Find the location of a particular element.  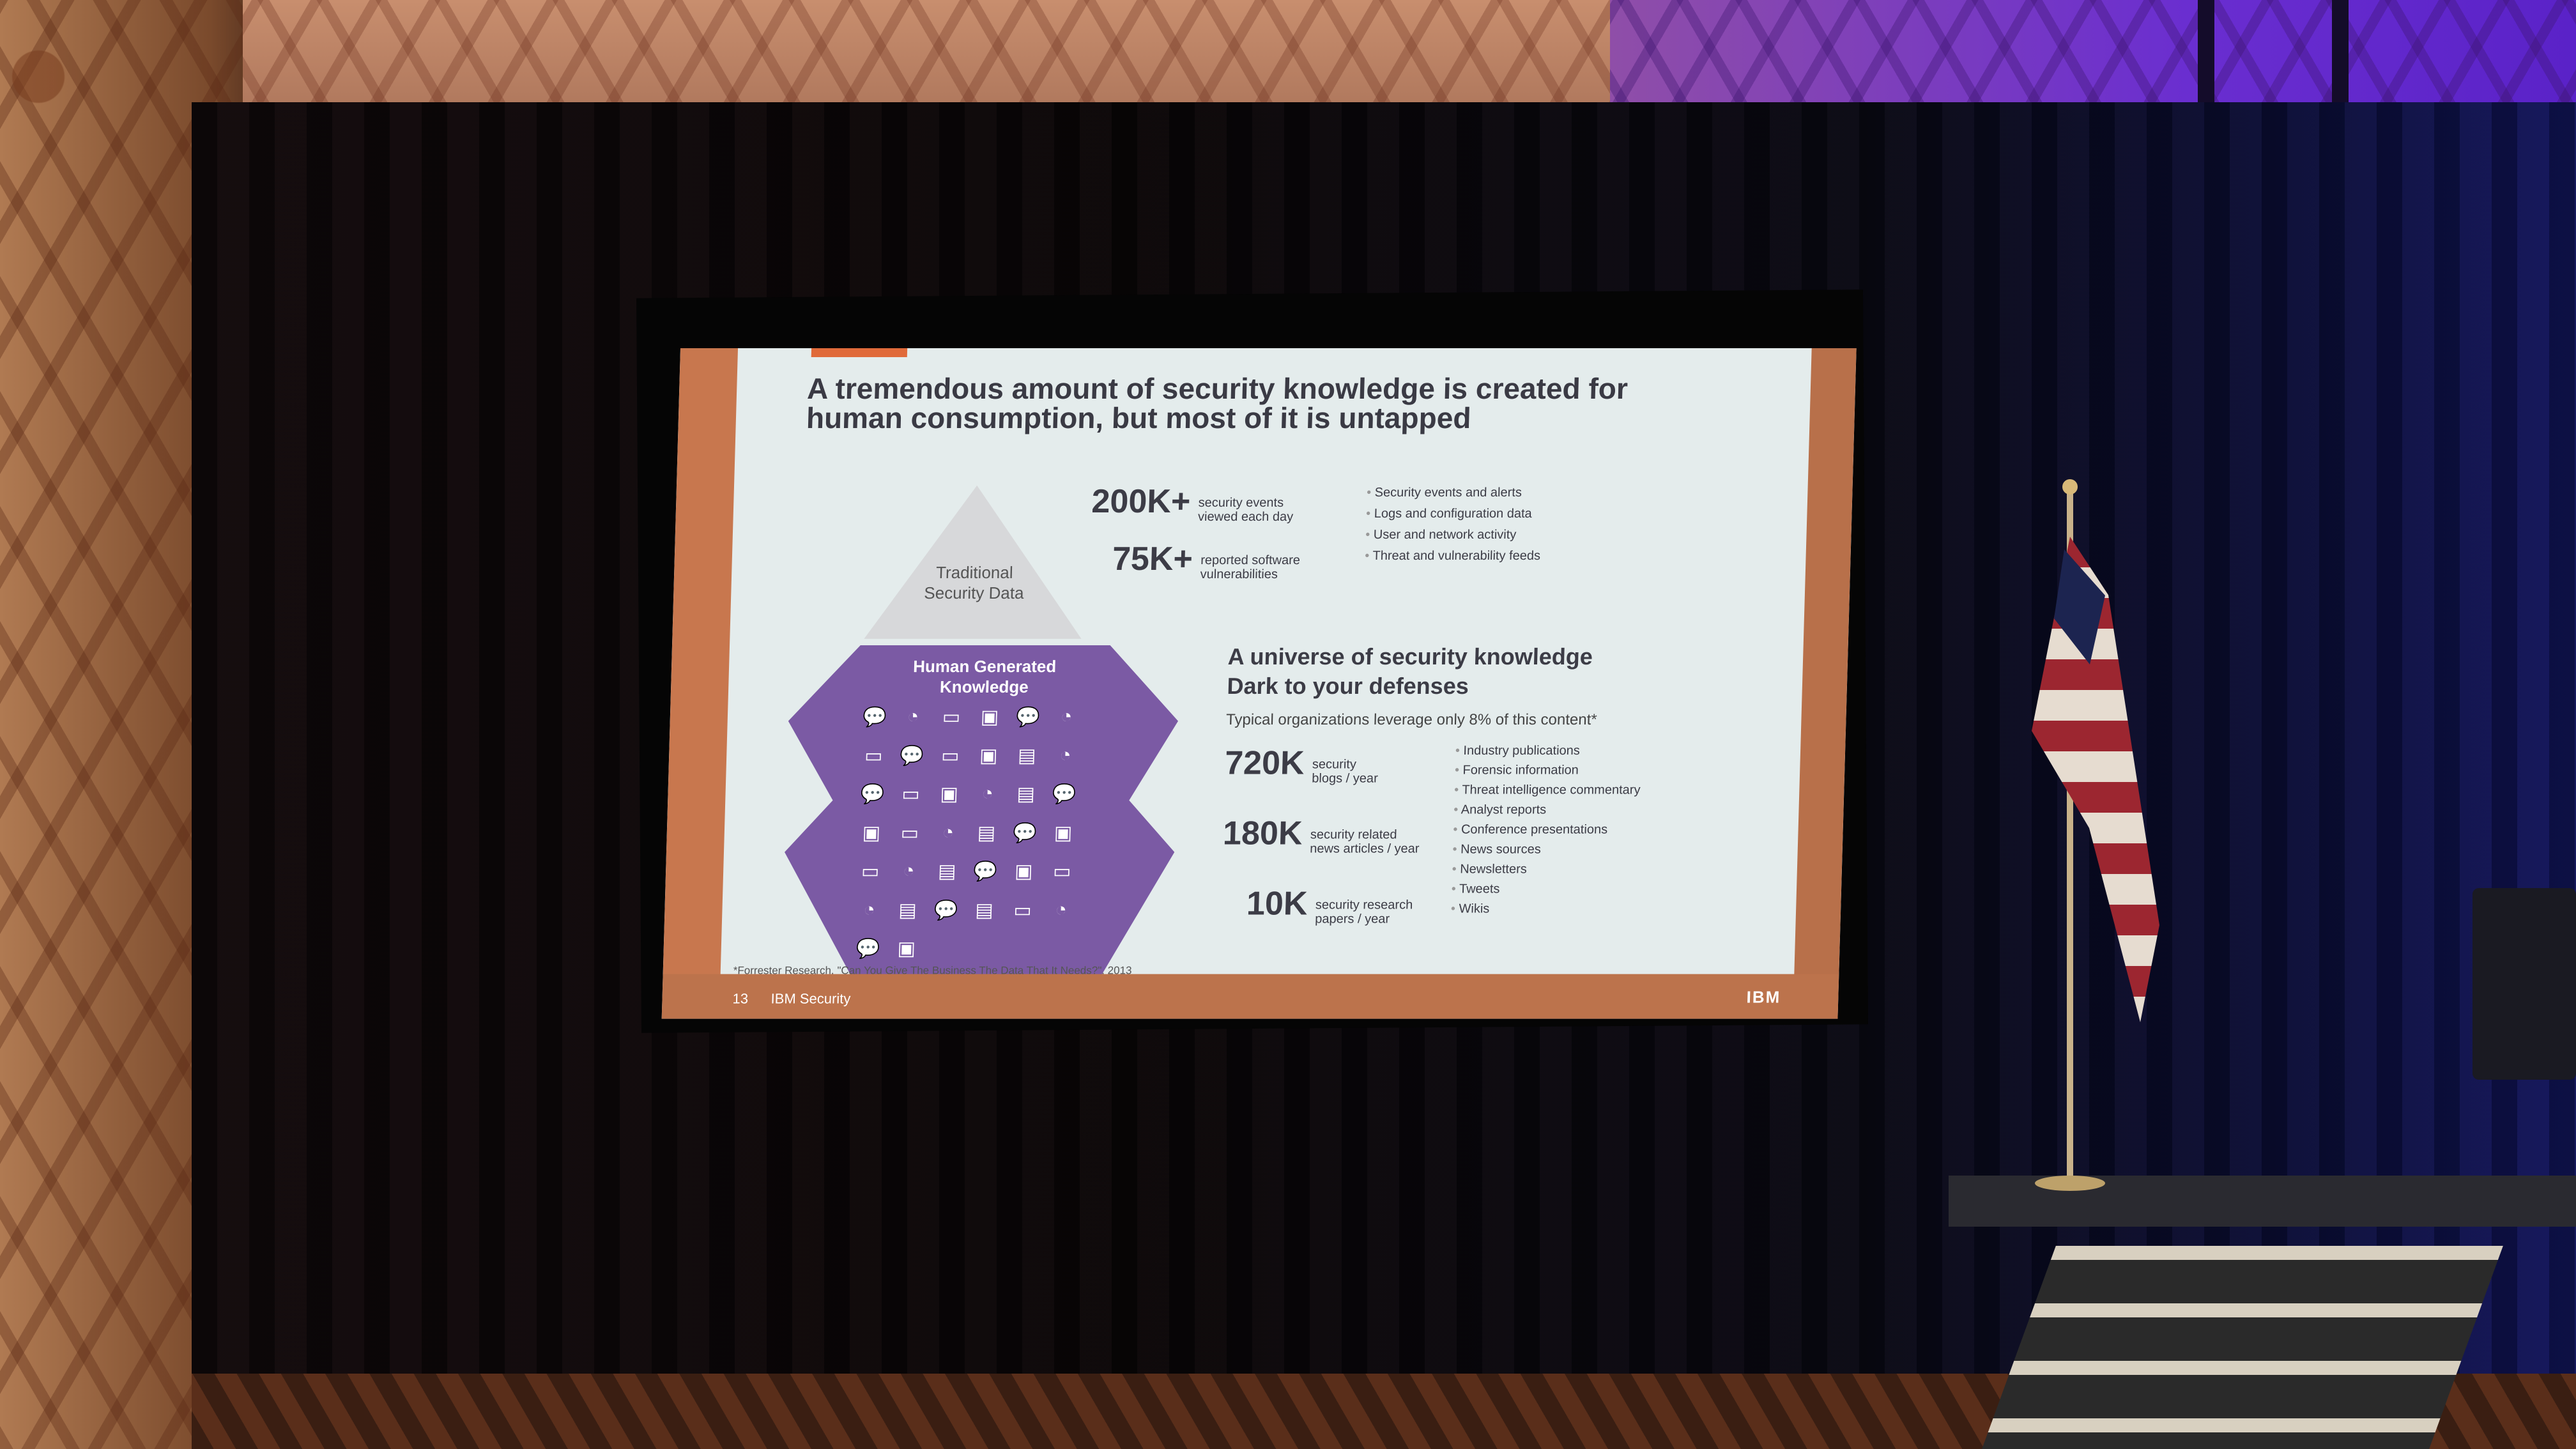

bullet-item: User and network activity is located at coordinates (1453, 535).